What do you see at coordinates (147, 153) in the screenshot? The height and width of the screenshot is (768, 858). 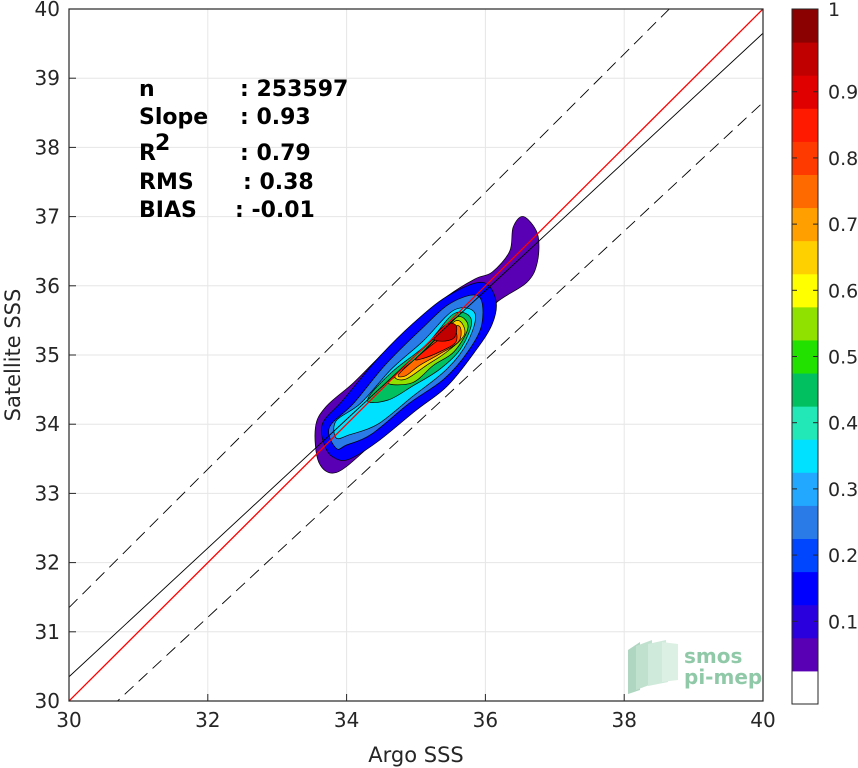 I see `stat-label: R` at bounding box center [147, 153].